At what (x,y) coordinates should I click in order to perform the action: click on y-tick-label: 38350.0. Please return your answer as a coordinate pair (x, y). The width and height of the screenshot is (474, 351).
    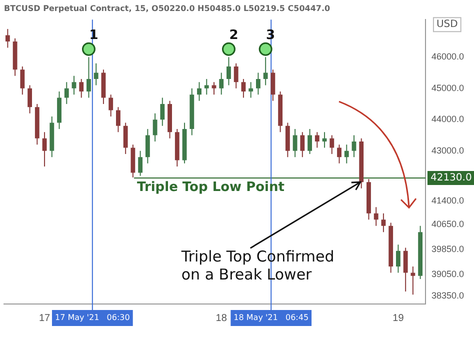
    Looking at the image, I should click on (447, 295).